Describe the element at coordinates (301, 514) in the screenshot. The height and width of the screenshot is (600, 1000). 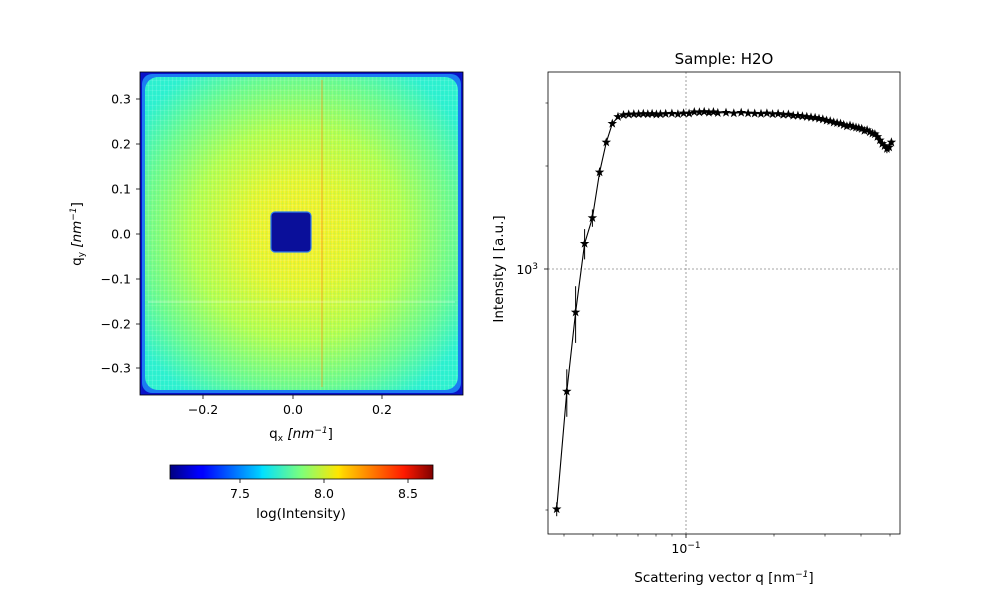
I see `colorbar-label: log(Intensity)` at that location.